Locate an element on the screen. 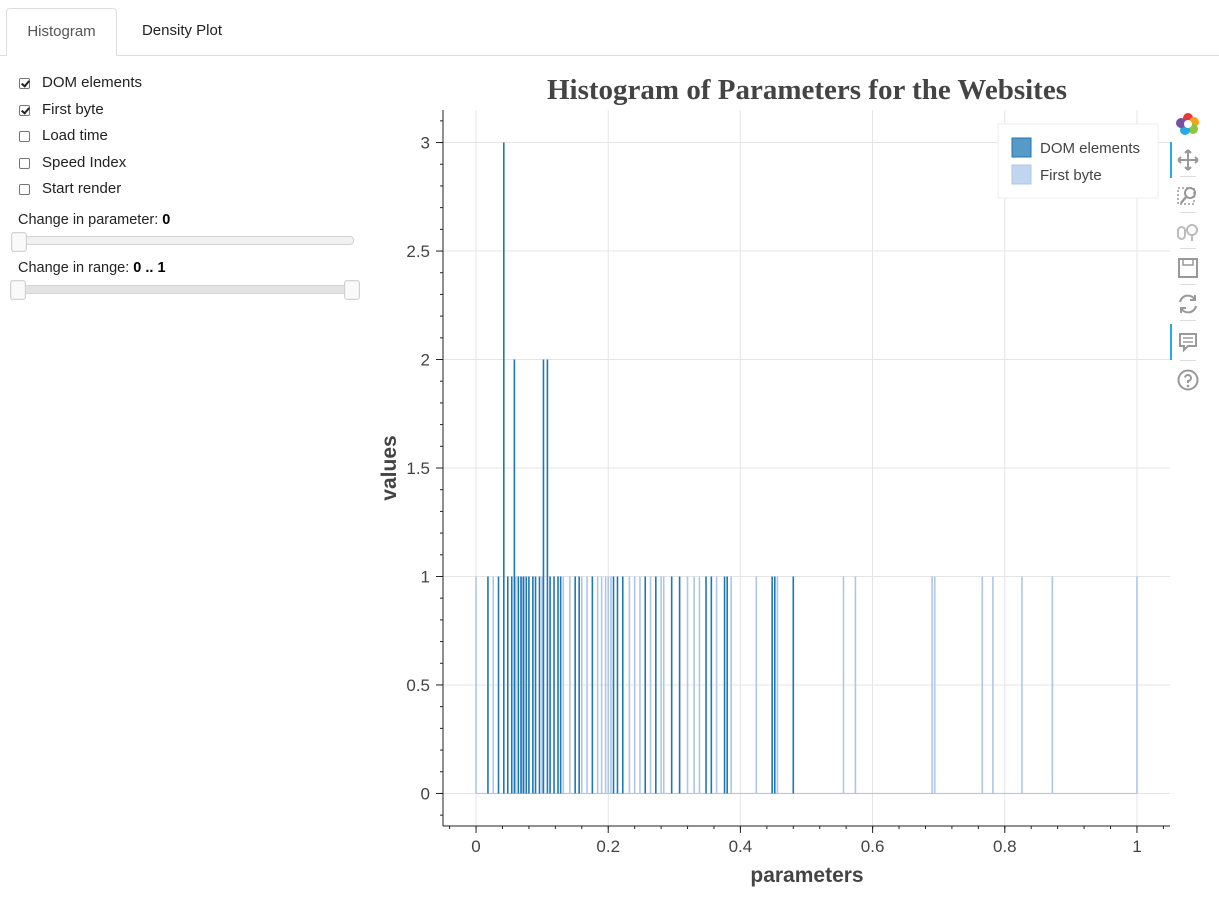  parameter-slider-title: Change in parameter: 0 is located at coordinates (94, 220).